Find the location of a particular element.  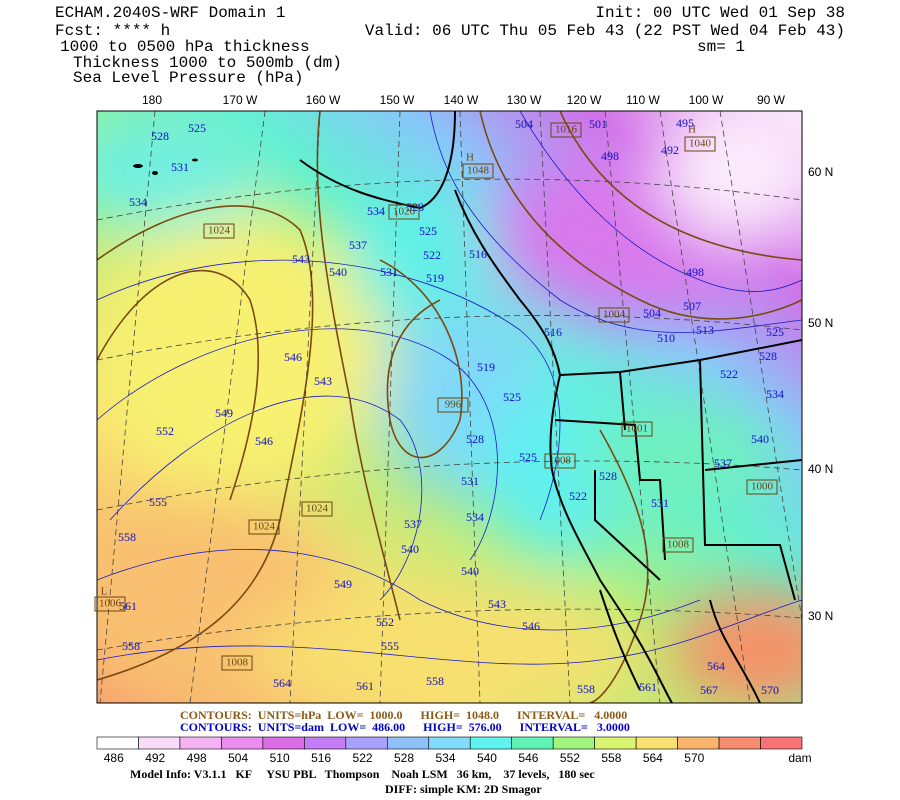

thickness-label: 570 is located at coordinates (770, 690).